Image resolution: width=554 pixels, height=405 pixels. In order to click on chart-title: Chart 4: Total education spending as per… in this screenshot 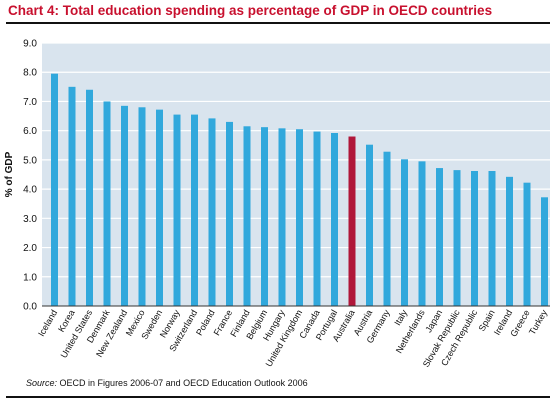, I will do `click(250, 10)`.